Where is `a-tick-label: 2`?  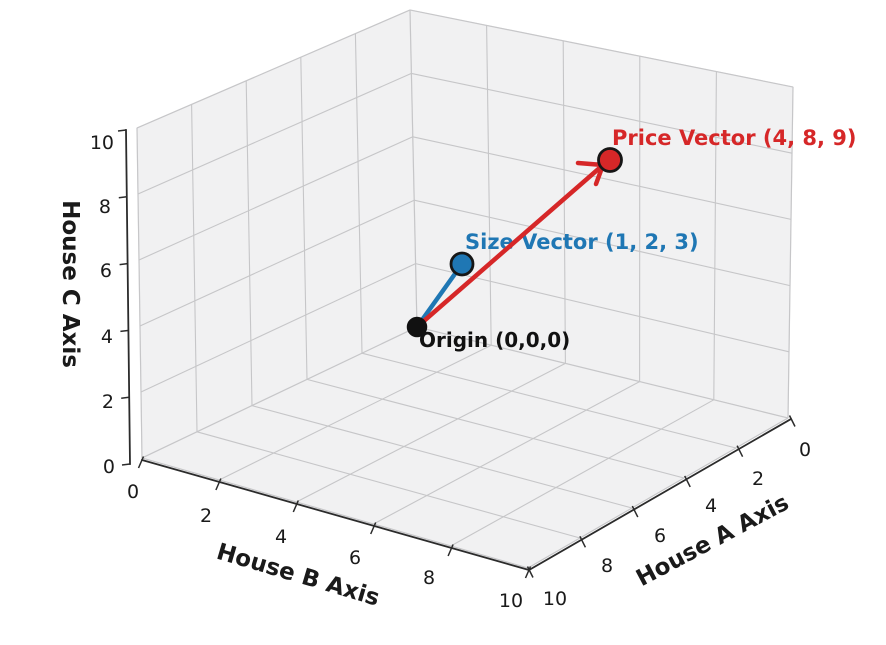
a-tick-label: 2 is located at coordinates (758, 479).